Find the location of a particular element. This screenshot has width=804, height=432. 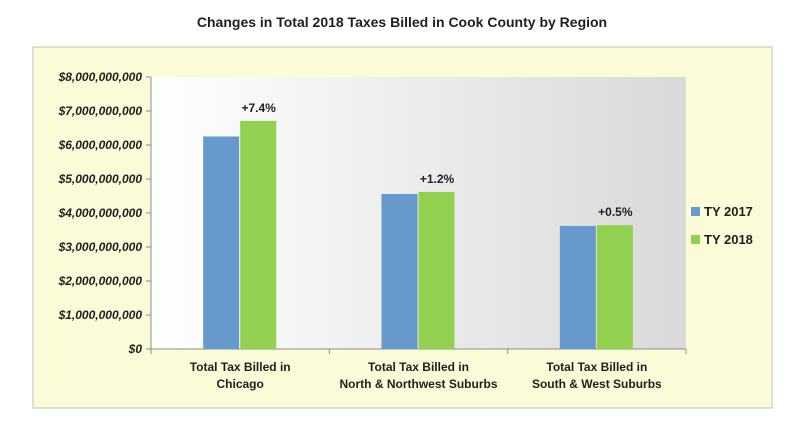

x-tick-label: South & West Suburbs is located at coordinates (597, 384).